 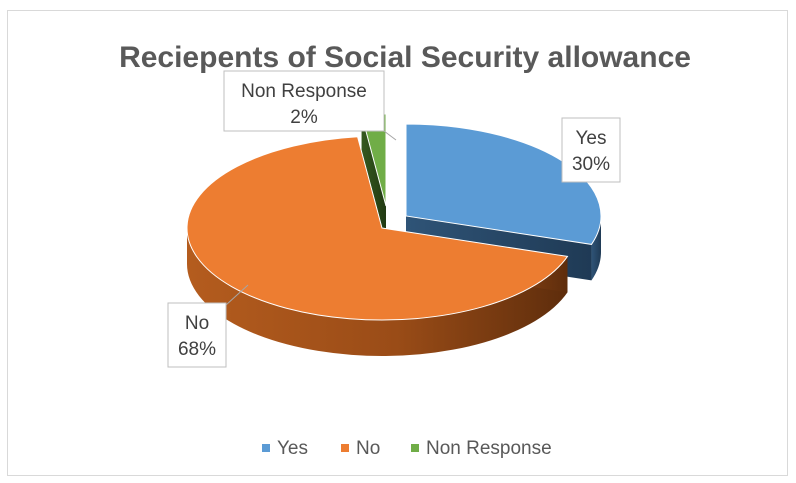 What do you see at coordinates (591, 164) in the screenshot?
I see `data-label-value: 30%` at bounding box center [591, 164].